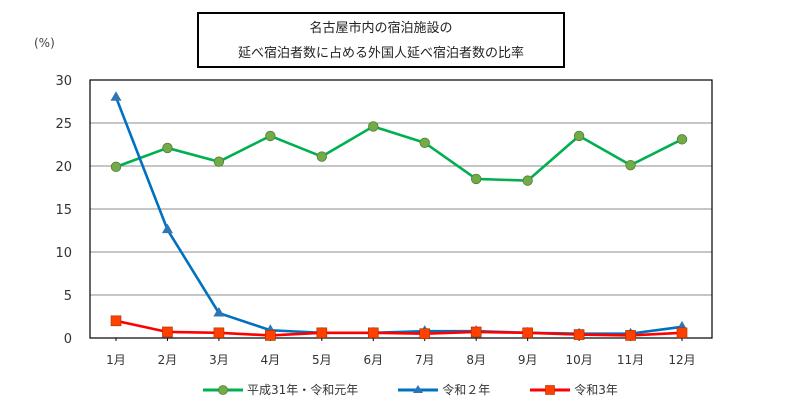 The height and width of the screenshot is (417, 800). Describe the element at coordinates (63, 210) in the screenshot. I see `y-tick-label: 15` at that location.